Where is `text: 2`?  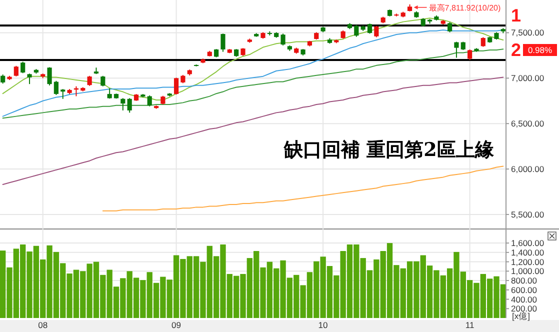 text: 2 is located at coordinates (516, 50).